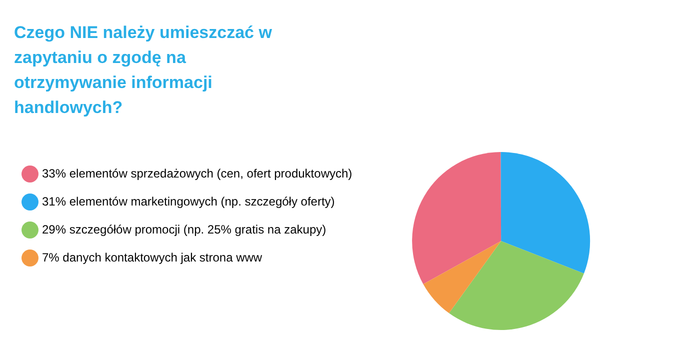  What do you see at coordinates (143, 70) in the screenshot?
I see `chart-title: Czego NIE należy umieszczać w zapytaniu o zgodę na otrzymywanie informacji handlowych?` at bounding box center [143, 70].